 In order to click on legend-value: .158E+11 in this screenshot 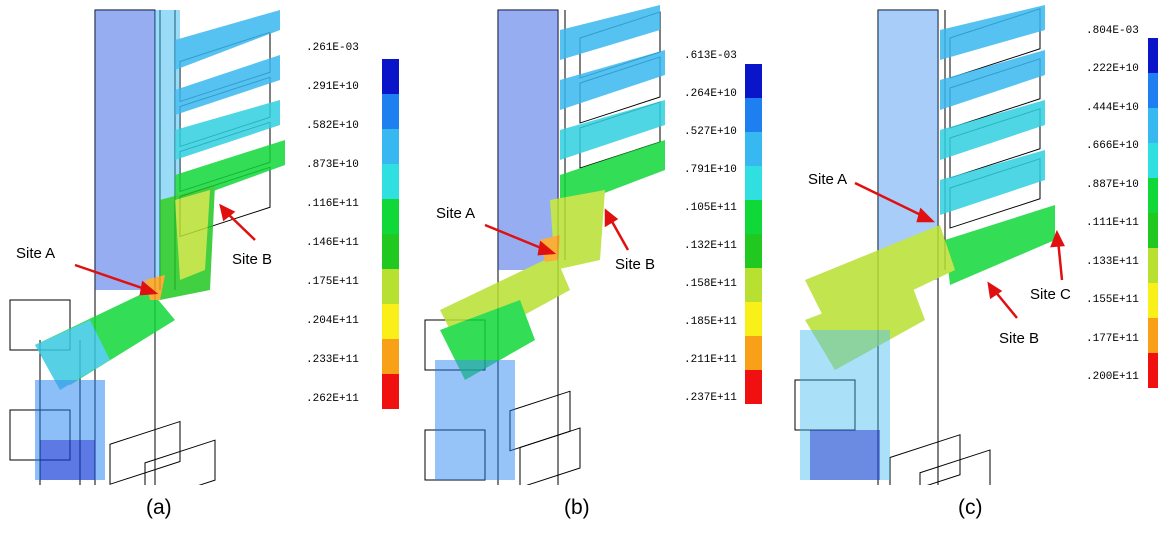, I will do `click(710, 284)`.